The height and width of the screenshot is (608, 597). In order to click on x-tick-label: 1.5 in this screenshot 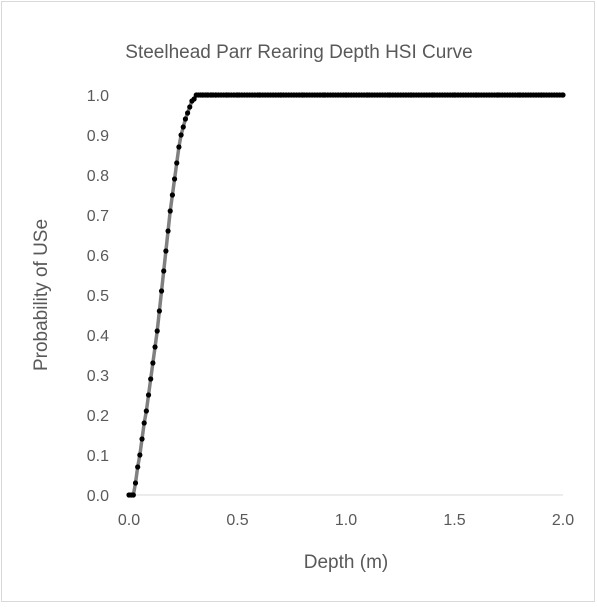, I will do `click(454, 520)`.